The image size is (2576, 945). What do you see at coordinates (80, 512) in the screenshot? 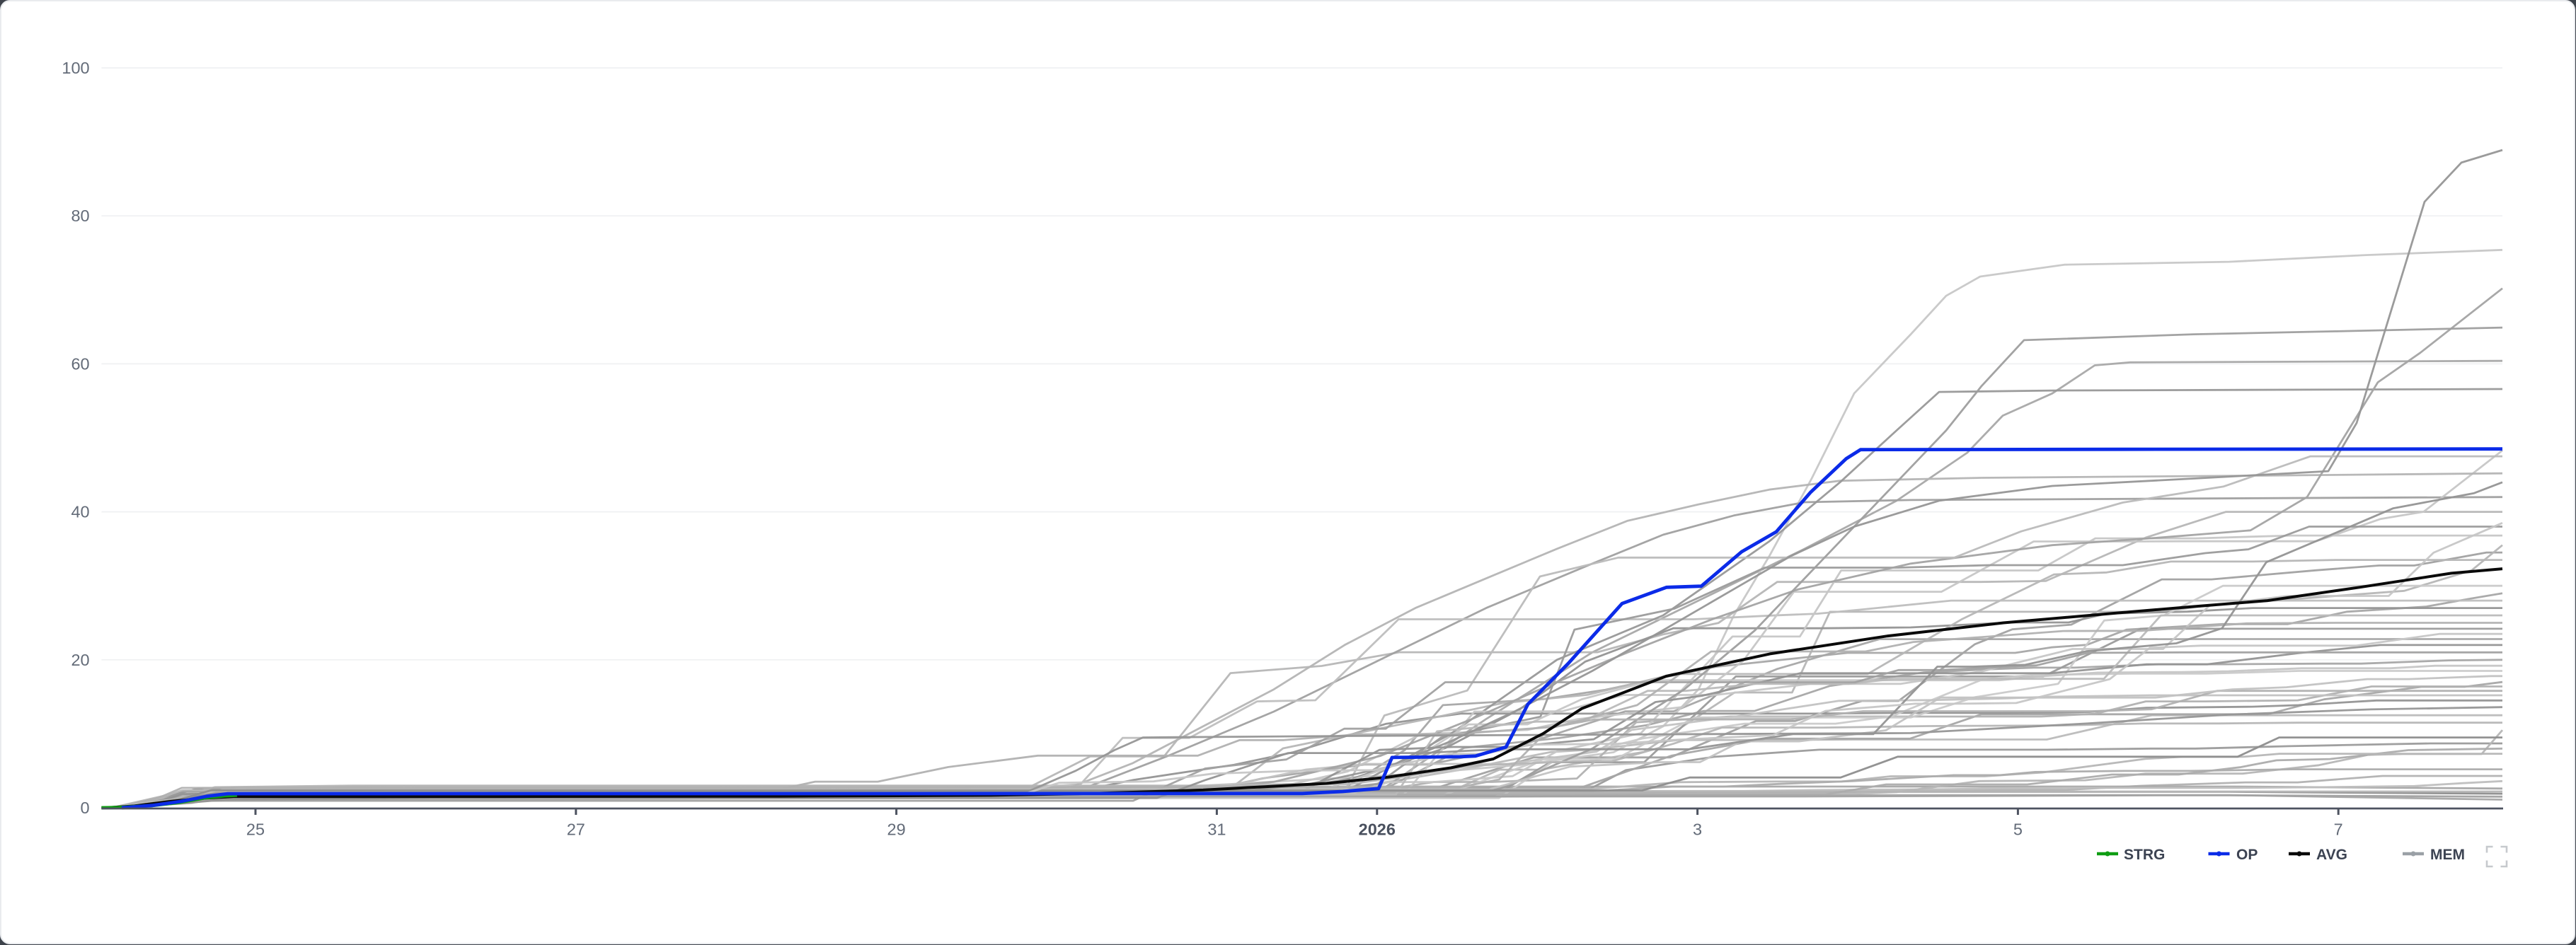
I see `svg-text: 40` at bounding box center [80, 512].